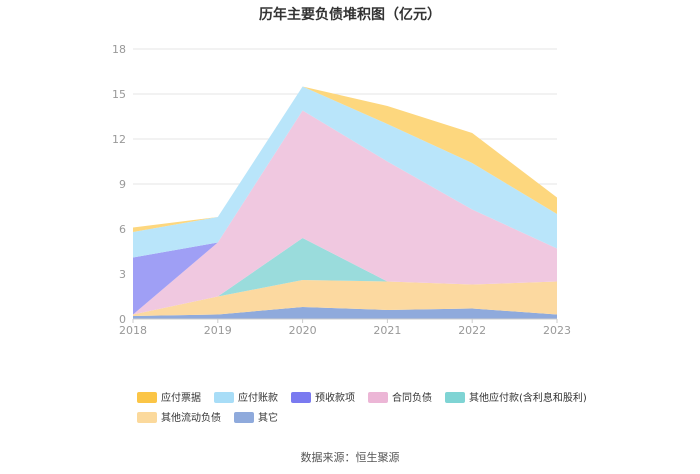  Describe the element at coordinates (218, 330) in the screenshot. I see `x-tick-label: 2019` at that location.